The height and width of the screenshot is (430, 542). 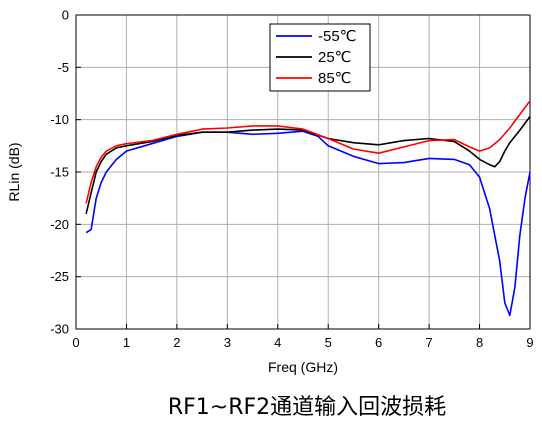 I want to click on y-ticks: 0 -5 -10 -15 -20 -25 -30, so click(x=65, y=172).